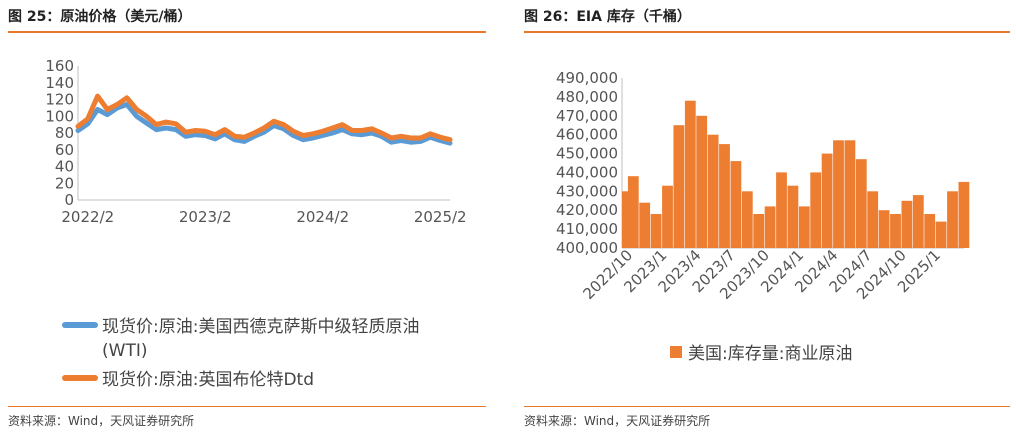 This screenshot has width=1016, height=434. Describe the element at coordinates (587, 97) in the screenshot. I see `right-y-tick-label: 480,000` at that location.